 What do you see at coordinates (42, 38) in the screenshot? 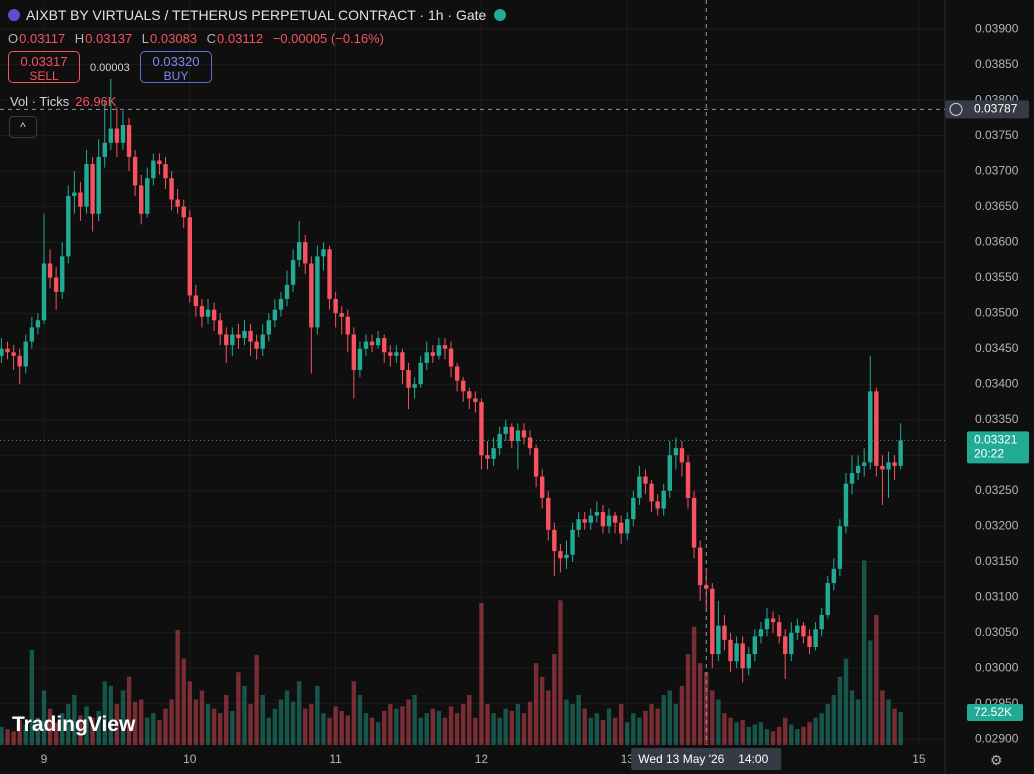
I see `ohlc-value: 0.03117` at bounding box center [42, 38].